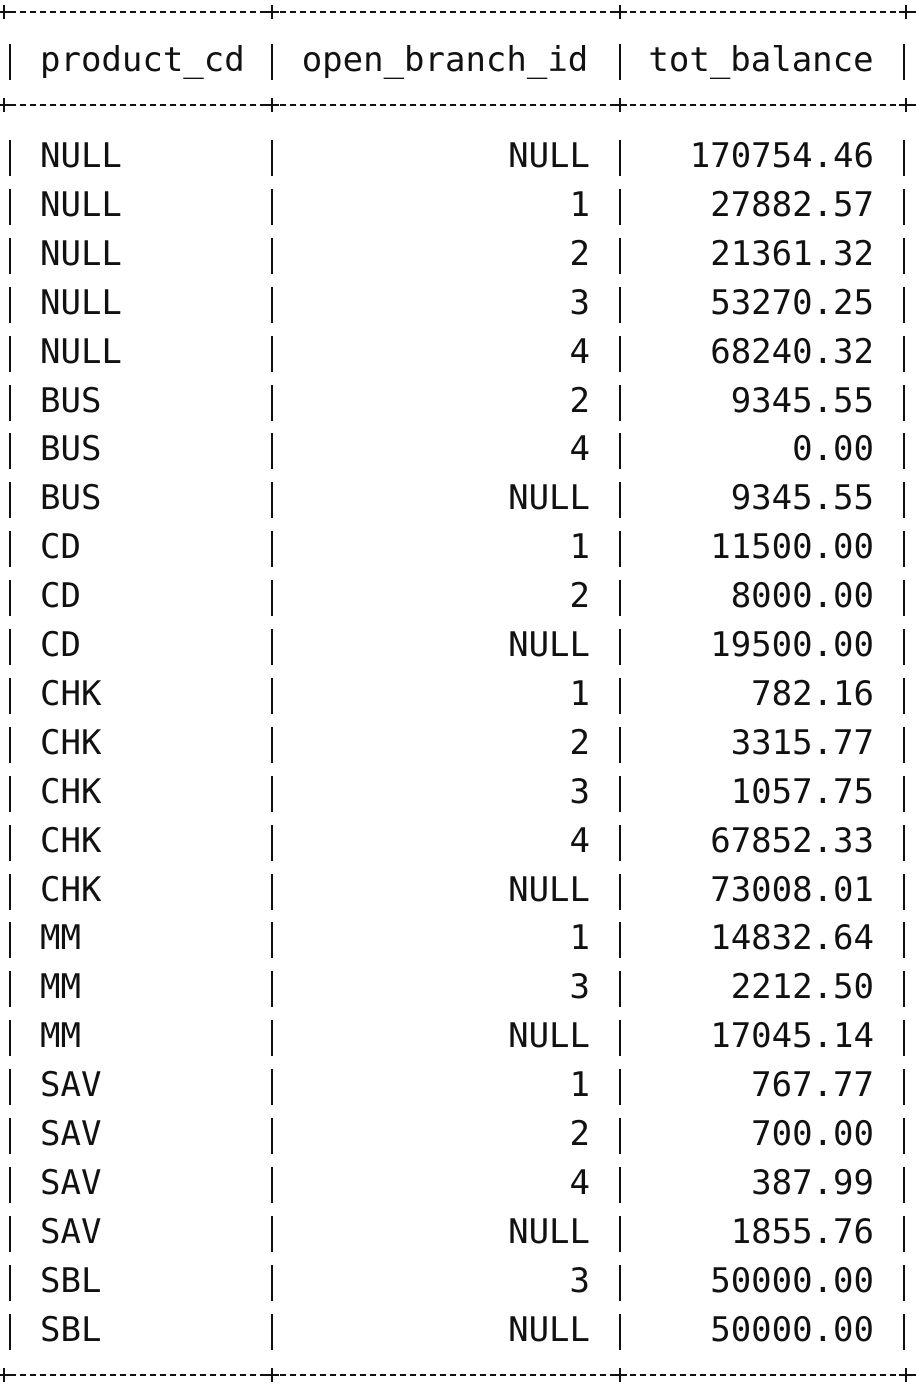  Describe the element at coordinates (458, 1085) in the screenshot. I see `table-row: SAV 1 767.77` at that location.